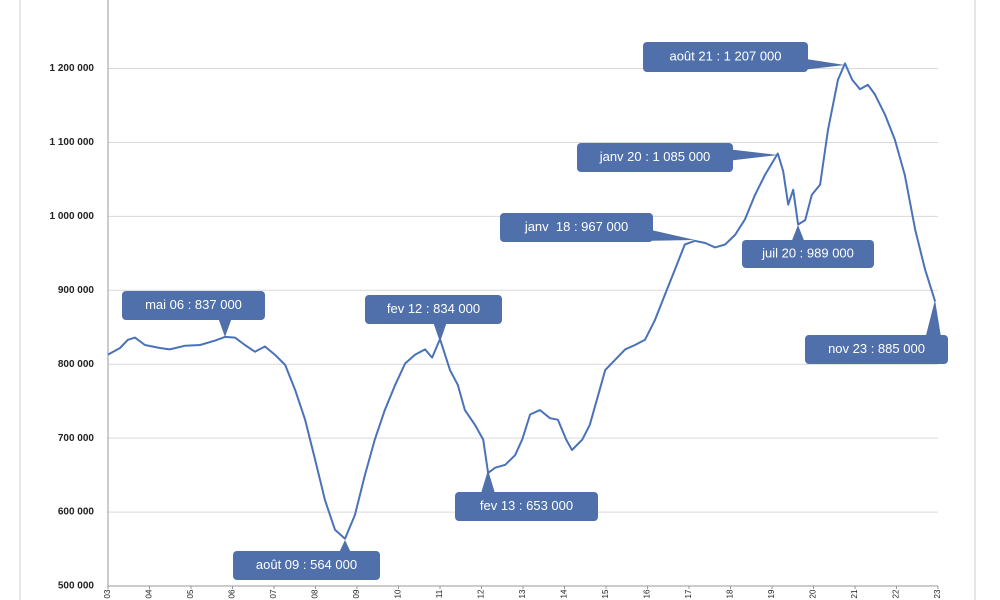 The image size is (1000, 600). Describe the element at coordinates (72, 68) in the screenshot. I see `y-tick-label: 1 200 000` at that location.